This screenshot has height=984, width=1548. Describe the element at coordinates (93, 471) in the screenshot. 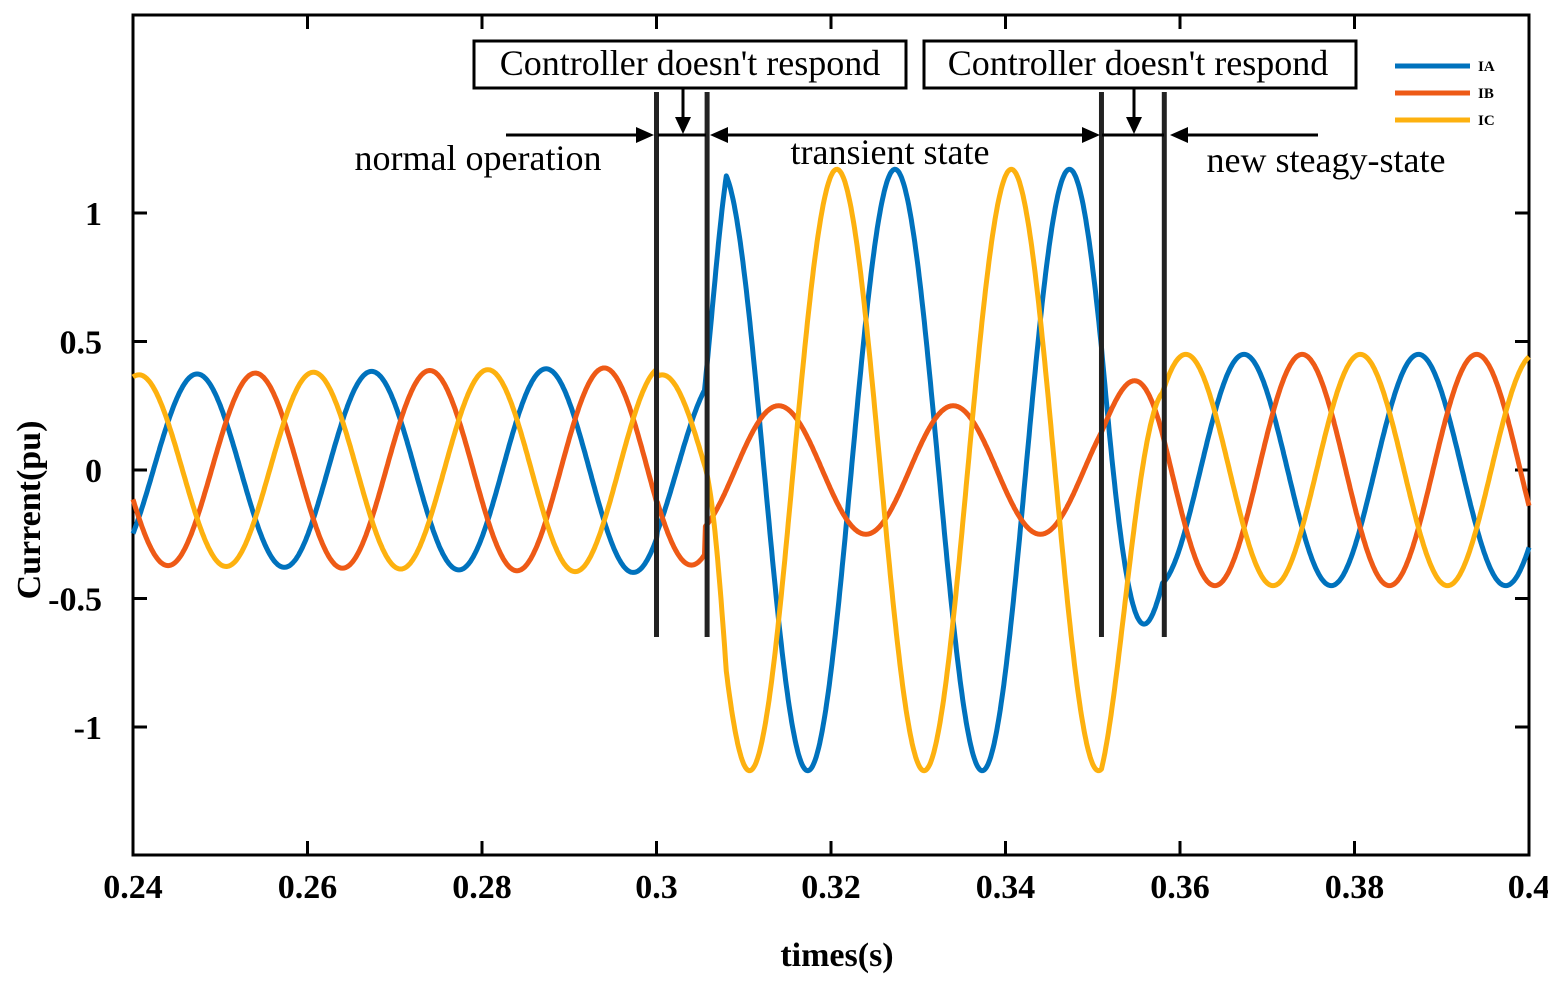

I see `y-tick-label: 0` at that location.